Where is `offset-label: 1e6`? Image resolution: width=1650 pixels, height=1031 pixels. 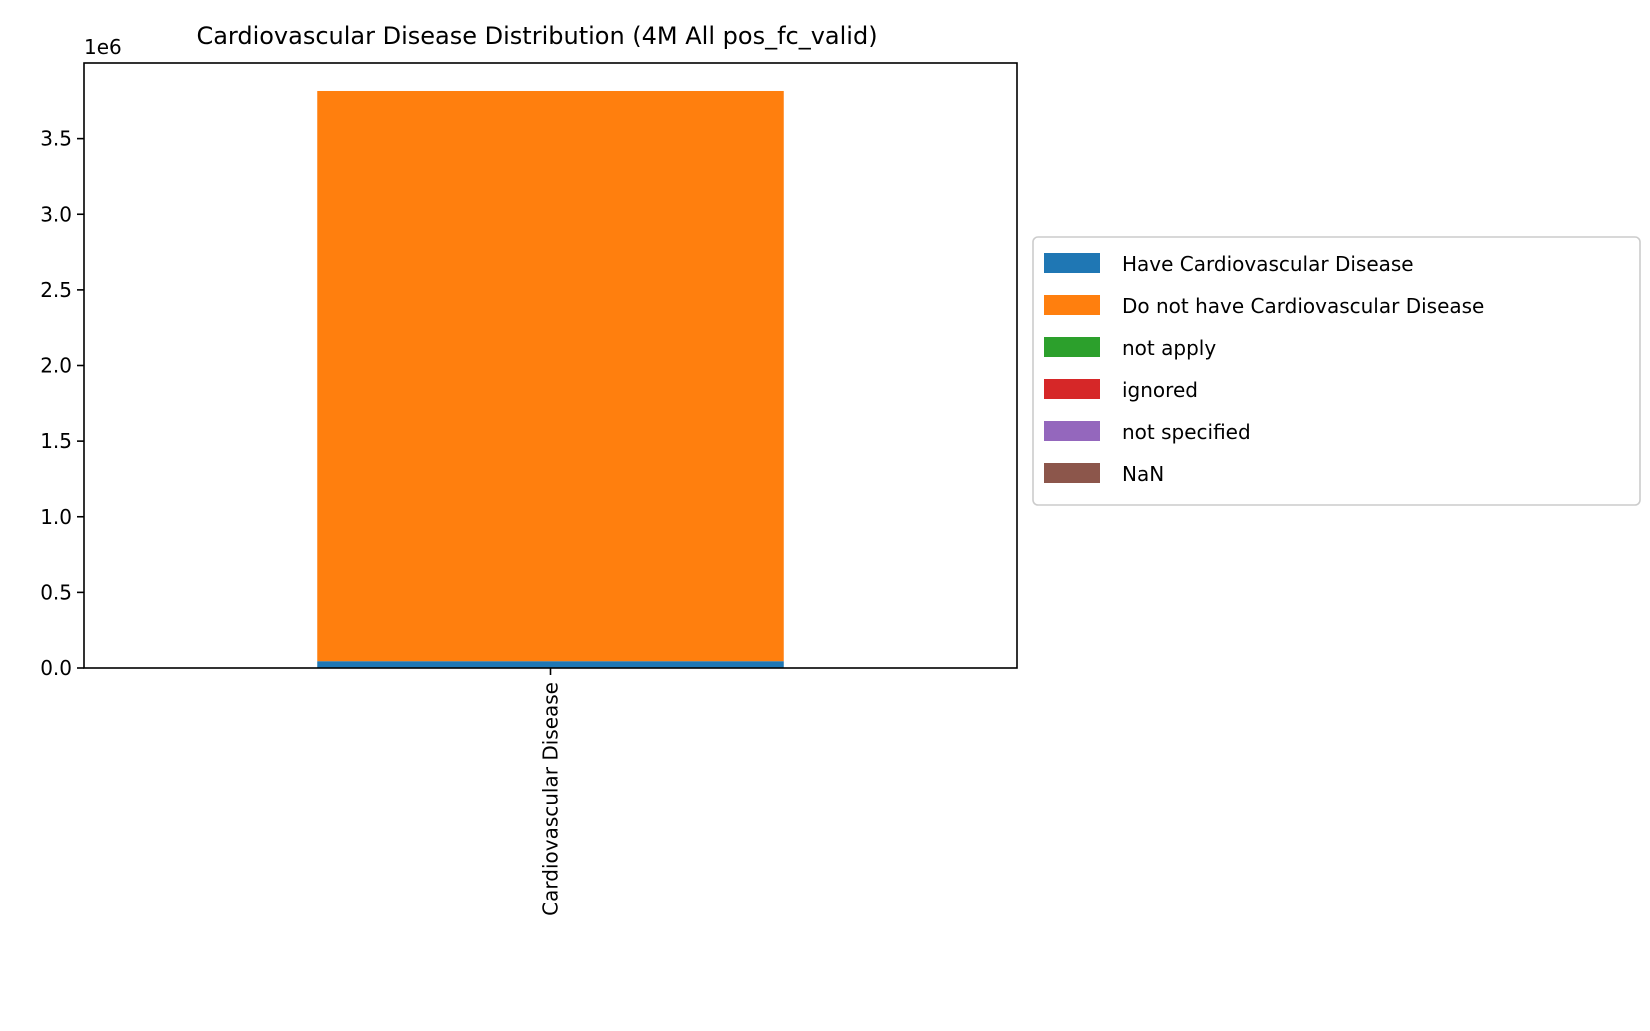
offset-label: 1e6 is located at coordinates (103, 47).